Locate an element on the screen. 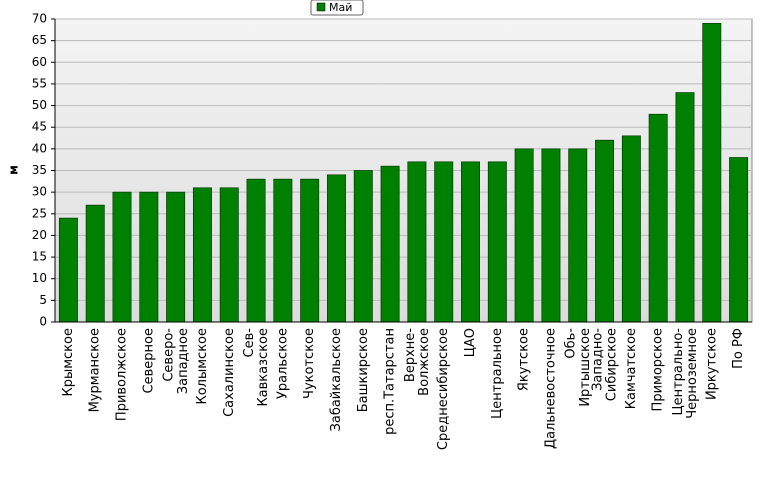  x-tick-label: Верхне-Волжское is located at coordinates (416, 362).